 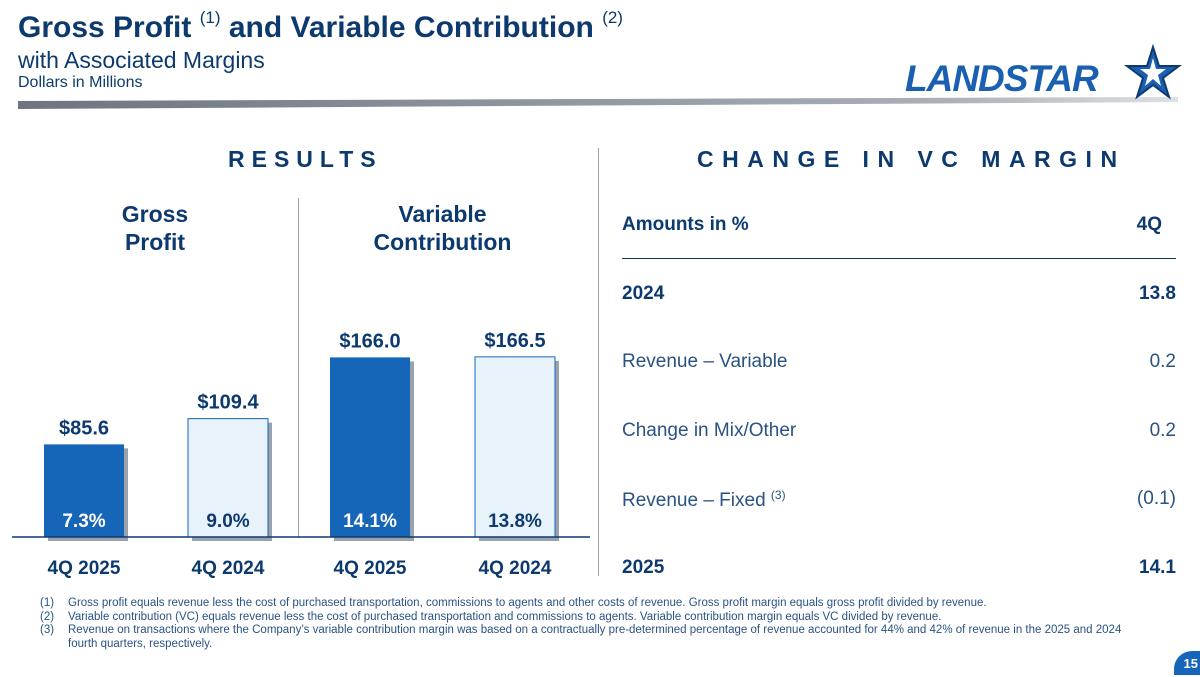 What do you see at coordinates (442, 214) in the screenshot?
I see `vc-label-line1: Variable` at bounding box center [442, 214].